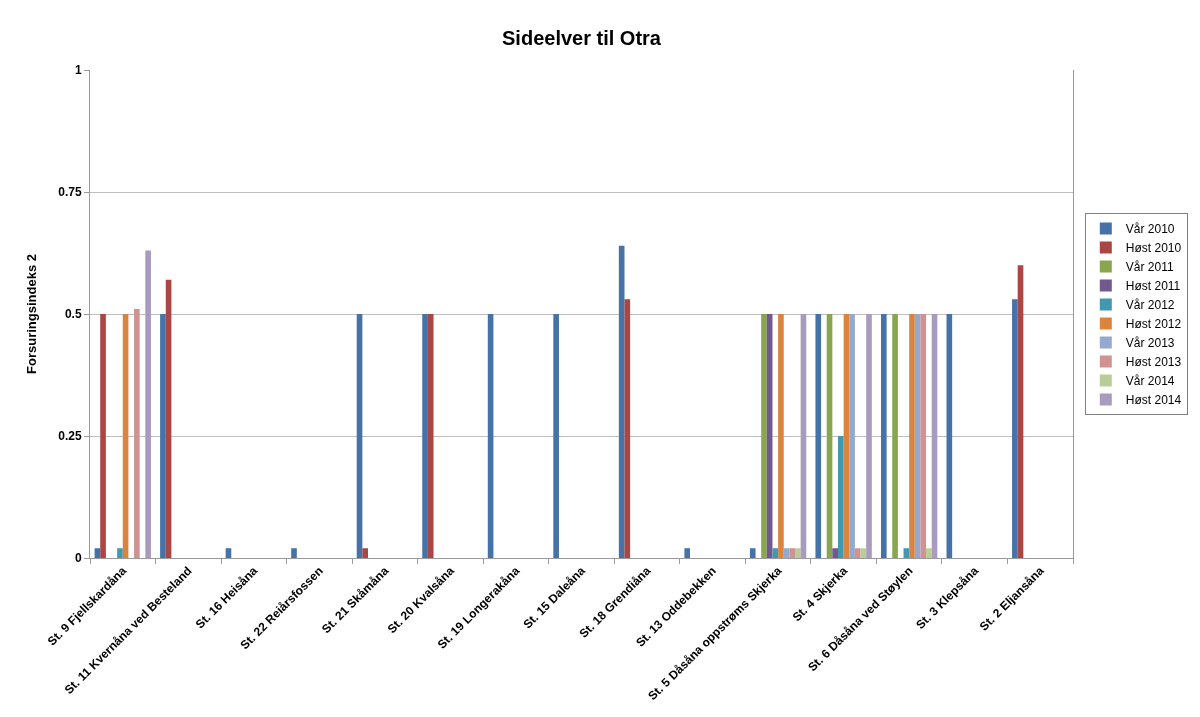 The width and height of the screenshot is (1200, 717). Describe the element at coordinates (70, 192) in the screenshot. I see `y-tick-label: 0.75` at that location.